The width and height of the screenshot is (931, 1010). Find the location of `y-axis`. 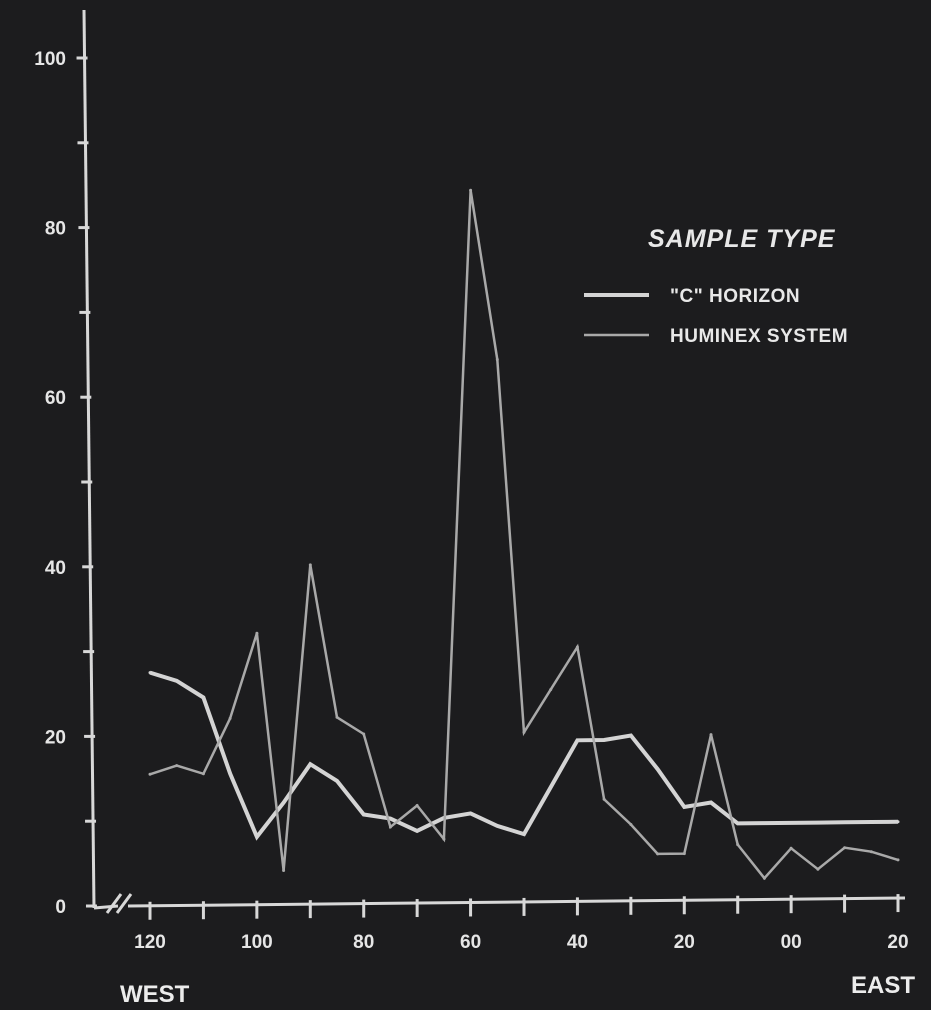

y-axis is located at coordinates (89, 459).